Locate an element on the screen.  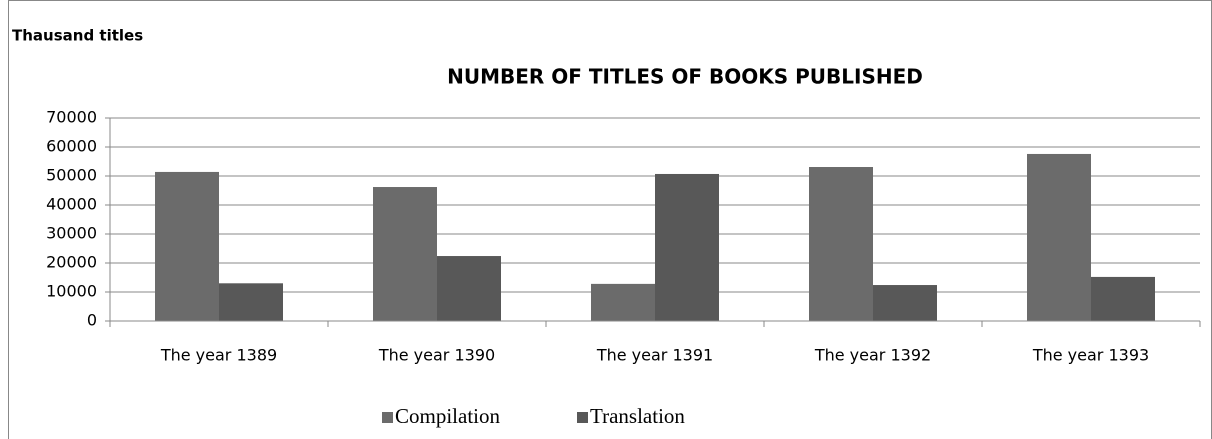
x-tick-label: The year 1391 is located at coordinates (654, 355).